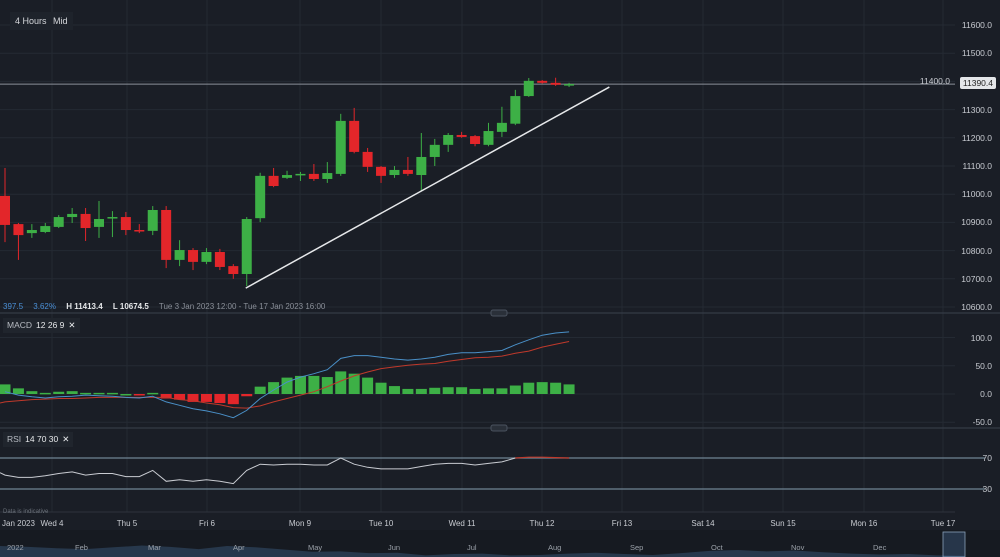  I want to click on rsi-overbought-line, so click(542, 457).